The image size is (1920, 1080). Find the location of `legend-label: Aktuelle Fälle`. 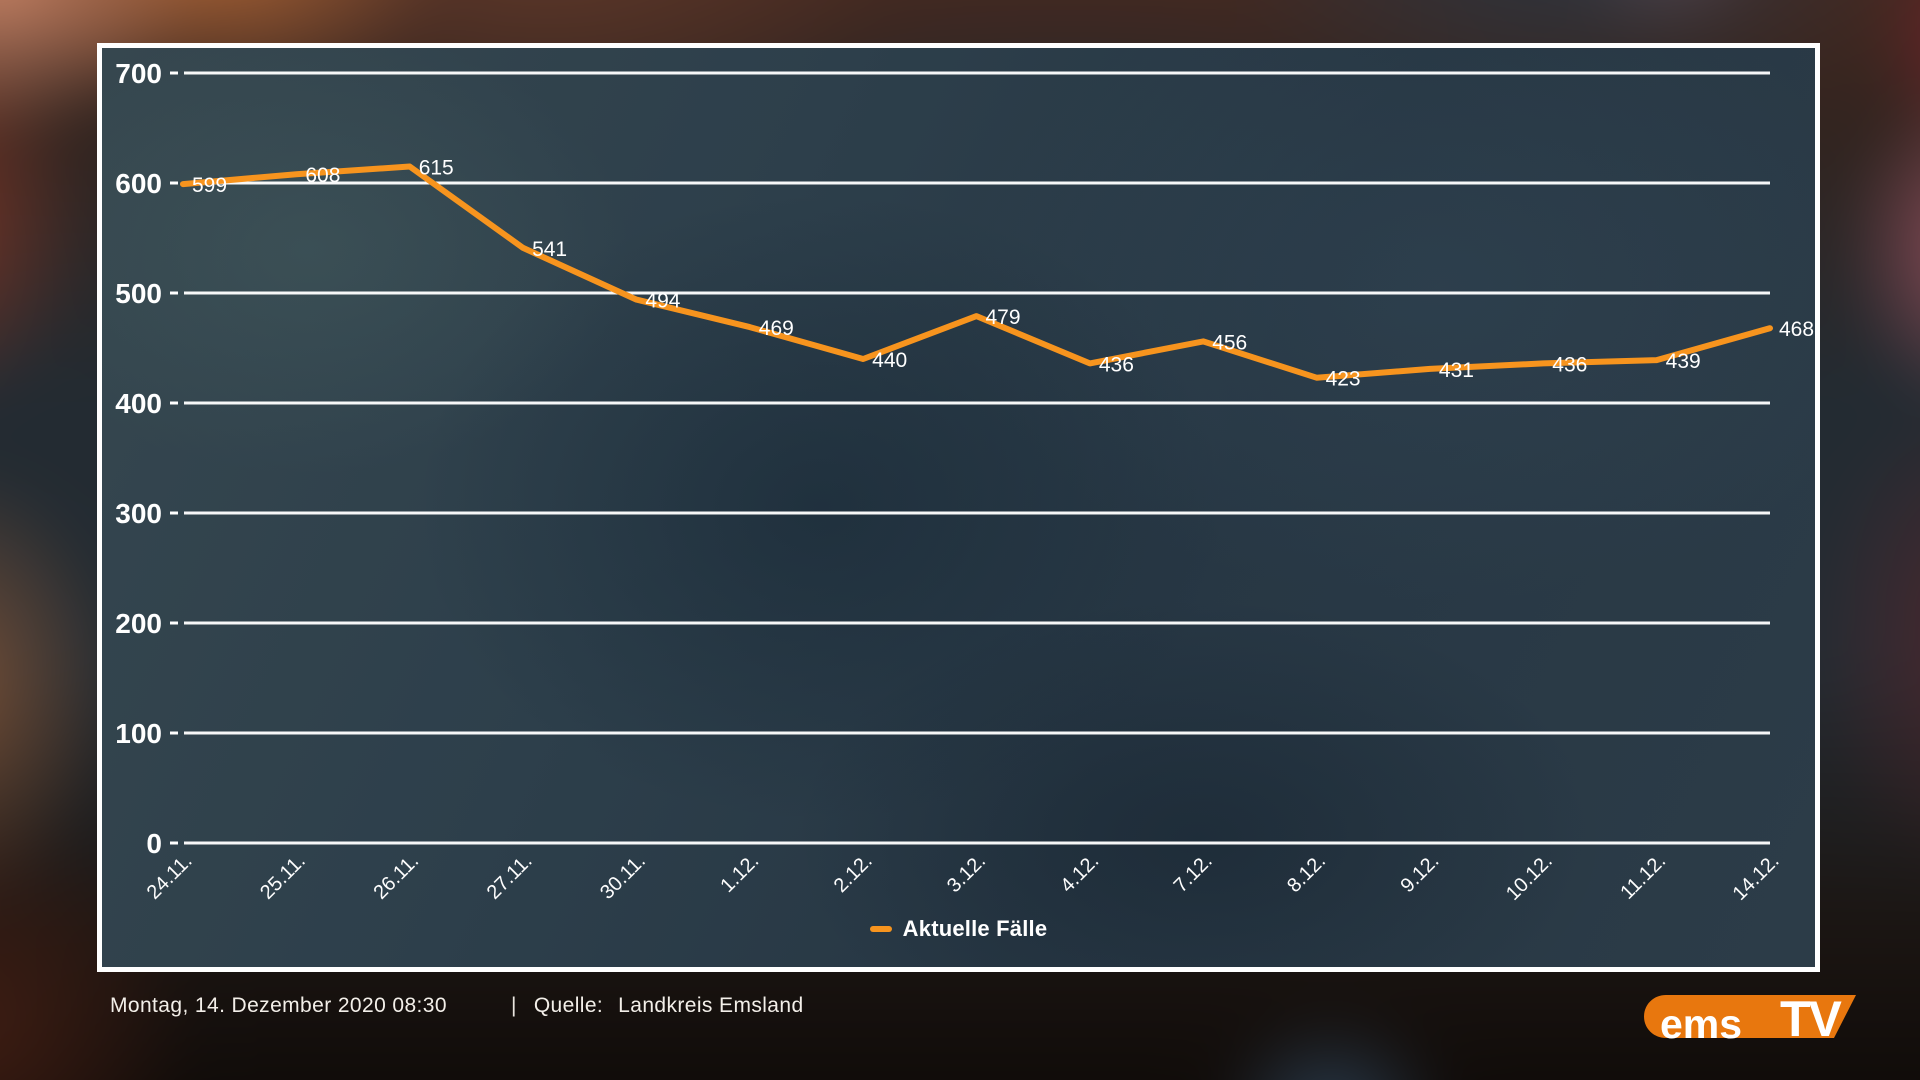

legend-label: Aktuelle Fälle is located at coordinates (975, 928).